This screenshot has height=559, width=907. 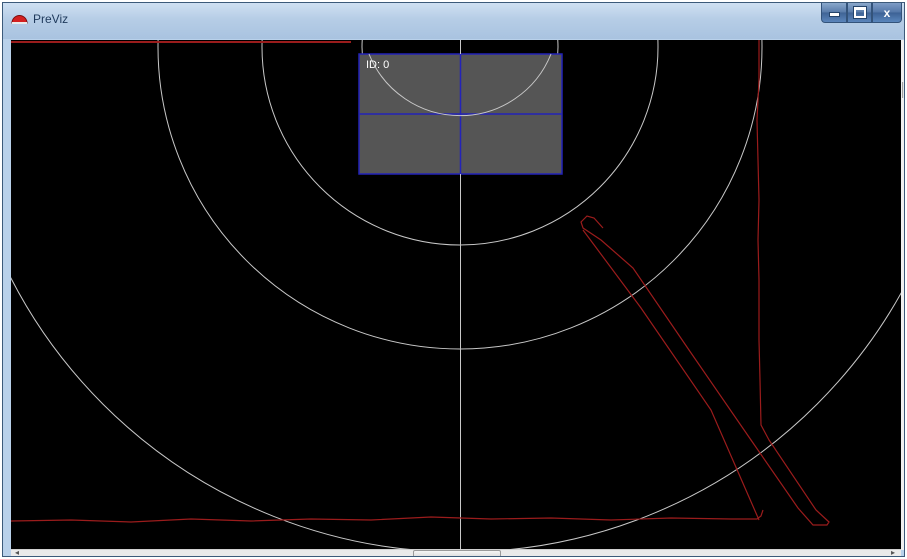 I want to click on app-icon, so click(x=19, y=19).